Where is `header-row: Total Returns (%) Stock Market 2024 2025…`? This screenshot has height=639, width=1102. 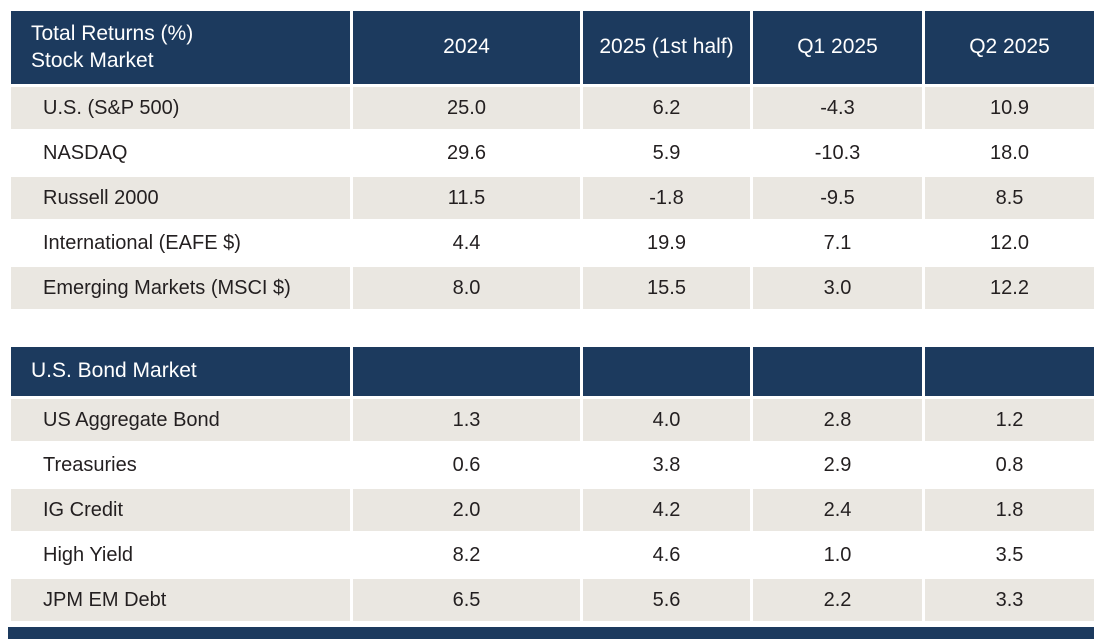 header-row: Total Returns (%) Stock Market 2024 2025… is located at coordinates (552, 47).